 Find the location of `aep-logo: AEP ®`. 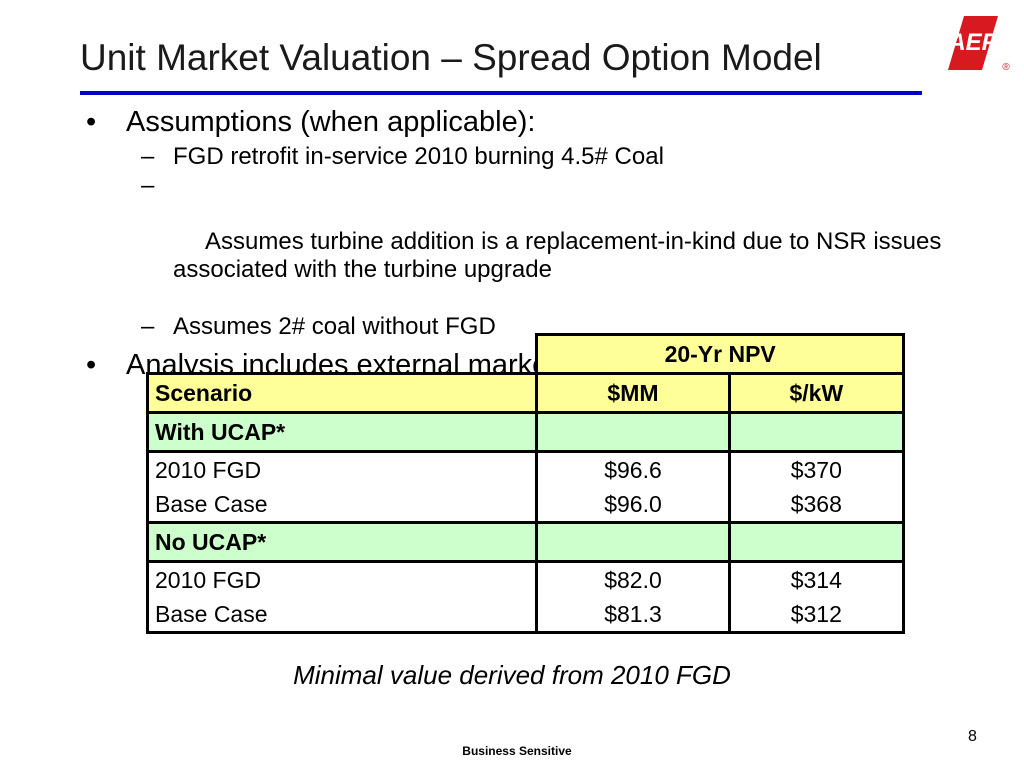

aep-logo: AEP ® is located at coordinates (980, 43).